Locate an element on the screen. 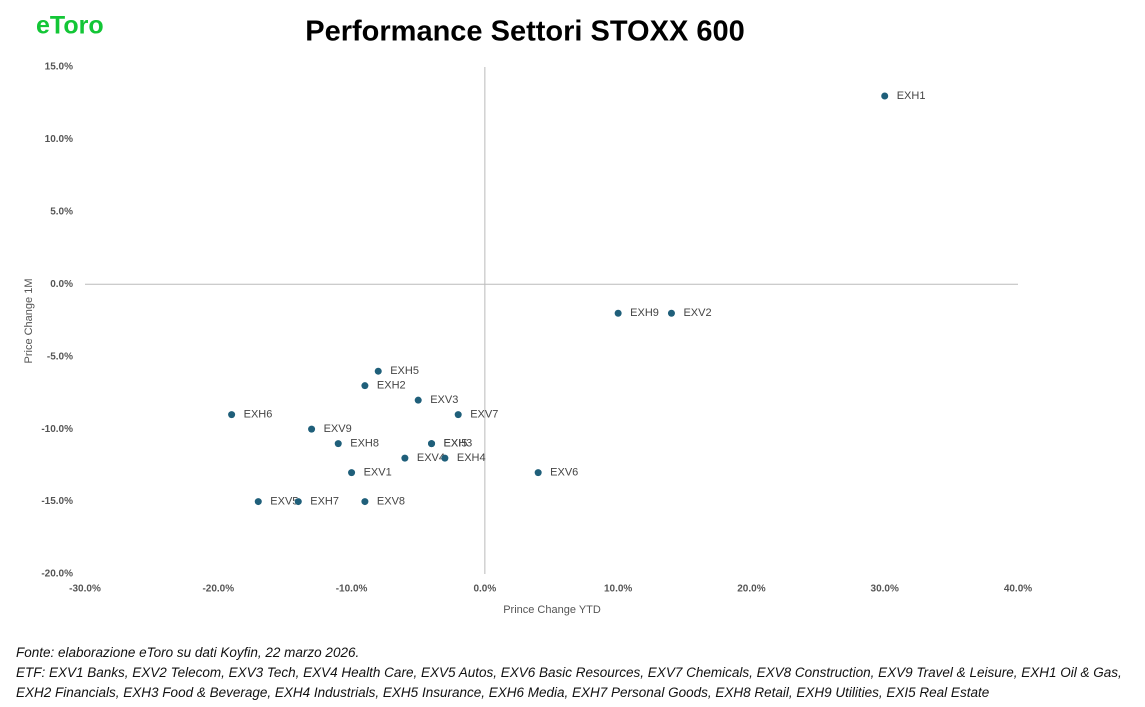  y-tick-label: -15.0% is located at coordinates (57, 501).